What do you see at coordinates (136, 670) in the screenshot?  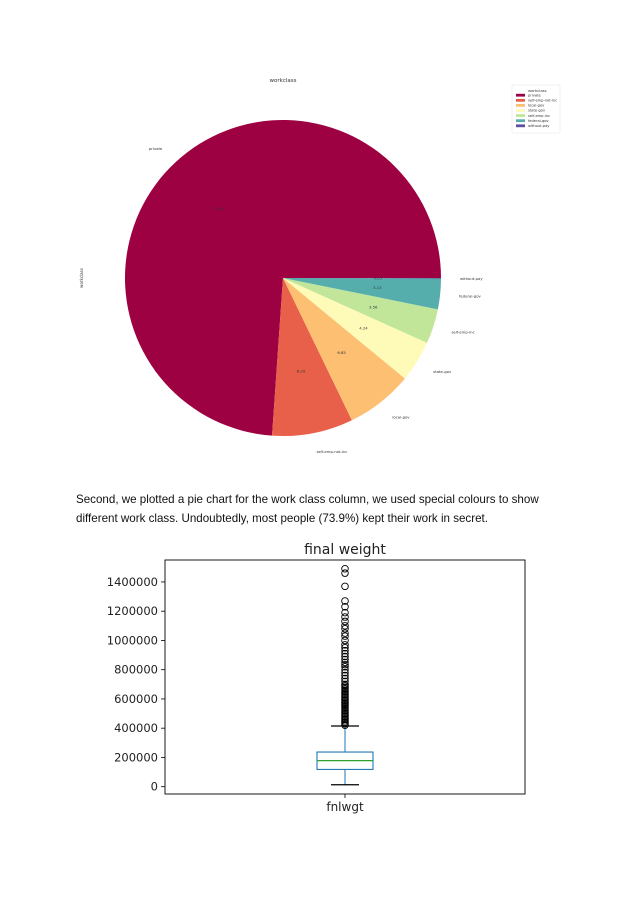 I see `y-tick-label: 800000` at bounding box center [136, 670].